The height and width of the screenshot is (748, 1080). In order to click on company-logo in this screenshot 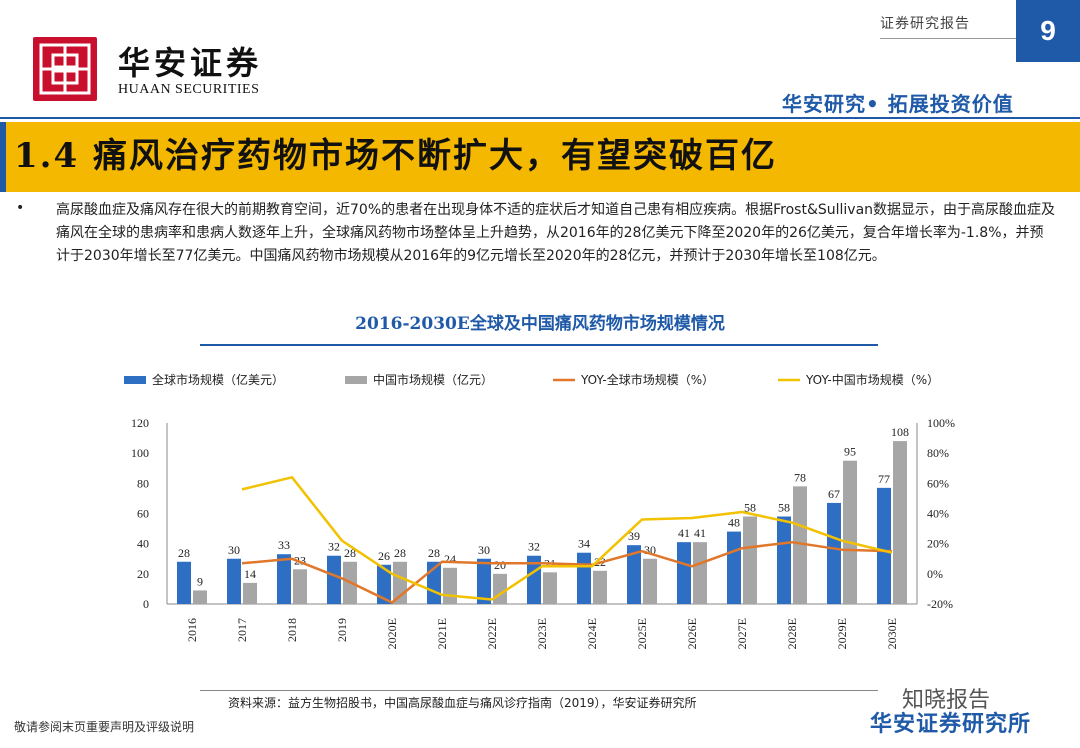, I will do `click(65, 69)`.